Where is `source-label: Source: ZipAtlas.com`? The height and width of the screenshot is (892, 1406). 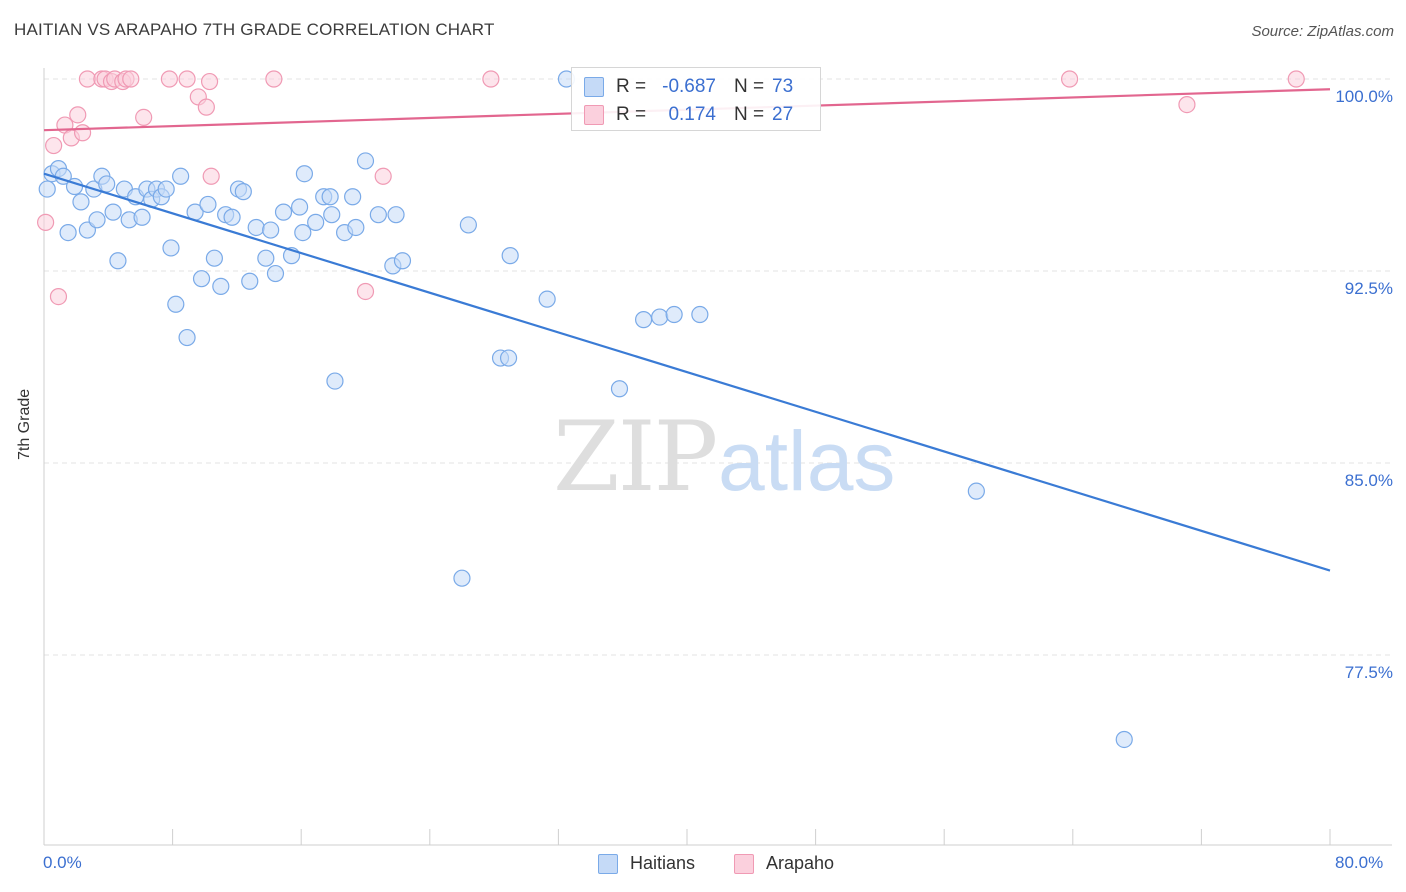 source-label: Source: ZipAtlas.com is located at coordinates (1322, 31).